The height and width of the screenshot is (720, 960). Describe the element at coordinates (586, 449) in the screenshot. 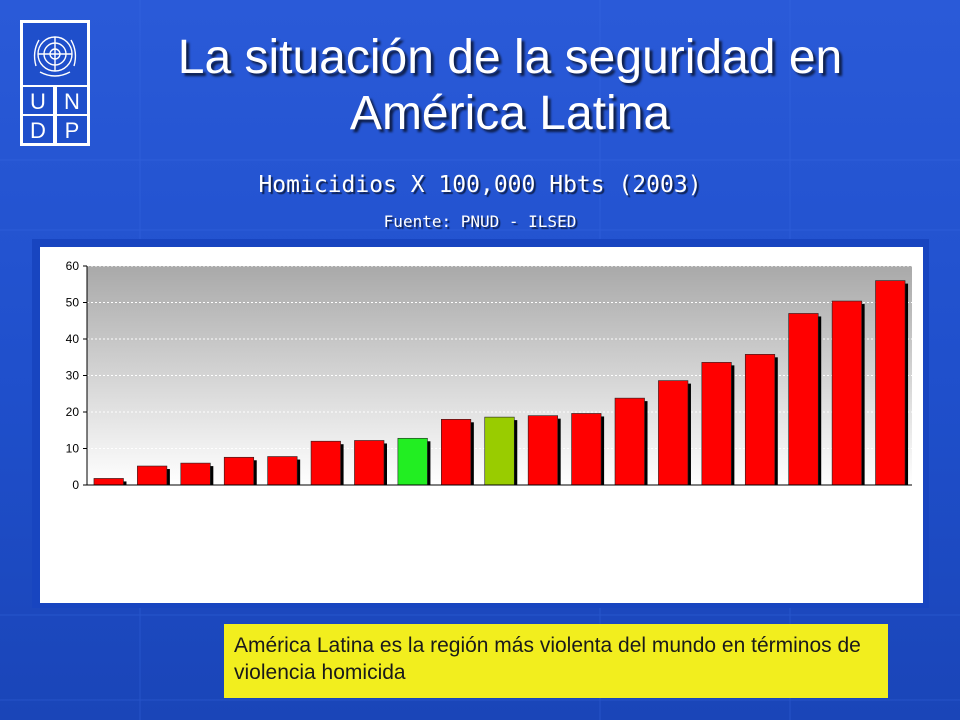

I see `bar-rep-dominicana` at that location.